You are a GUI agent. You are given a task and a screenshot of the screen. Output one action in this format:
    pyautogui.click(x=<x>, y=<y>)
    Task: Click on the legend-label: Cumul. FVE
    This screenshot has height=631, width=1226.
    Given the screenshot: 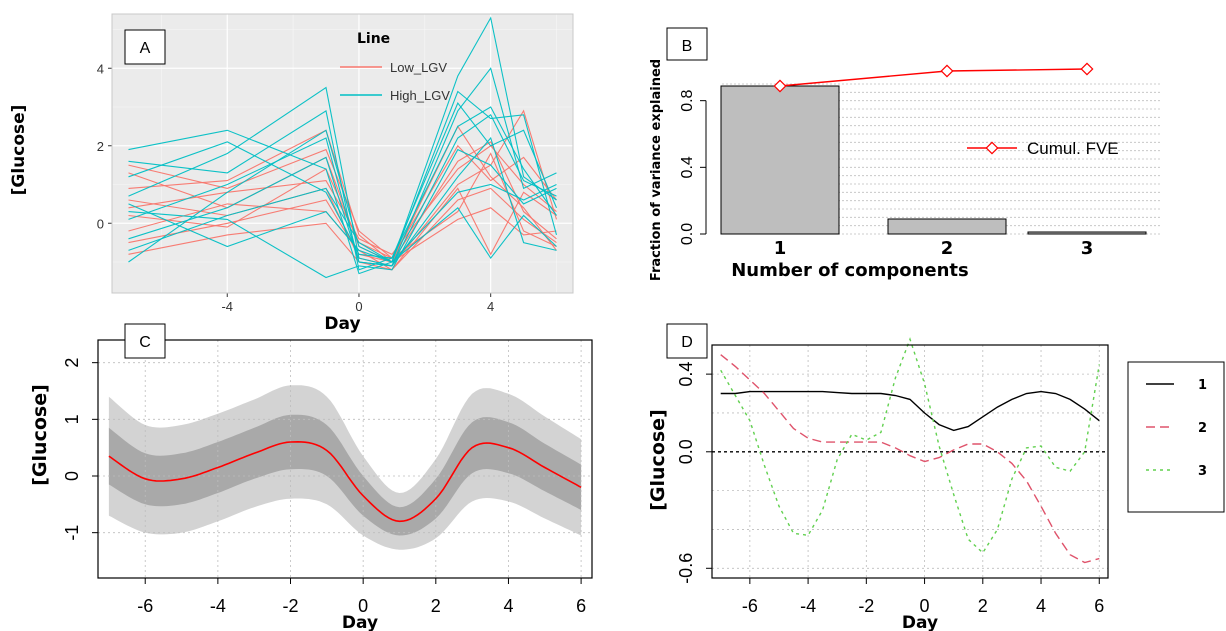 What is the action you would take?
    pyautogui.click(x=1073, y=148)
    